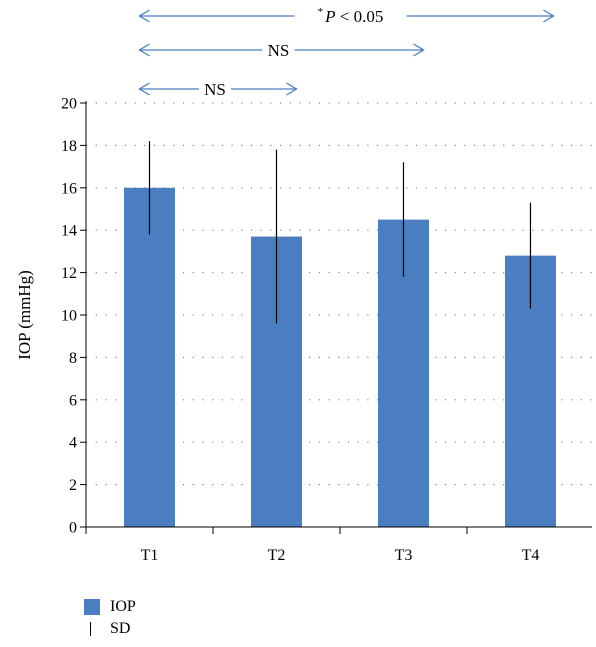 Image resolution: width=596 pixels, height=647 pixels. Describe the element at coordinates (120, 628) in the screenshot. I see `legend-label-sd: SD` at that location.